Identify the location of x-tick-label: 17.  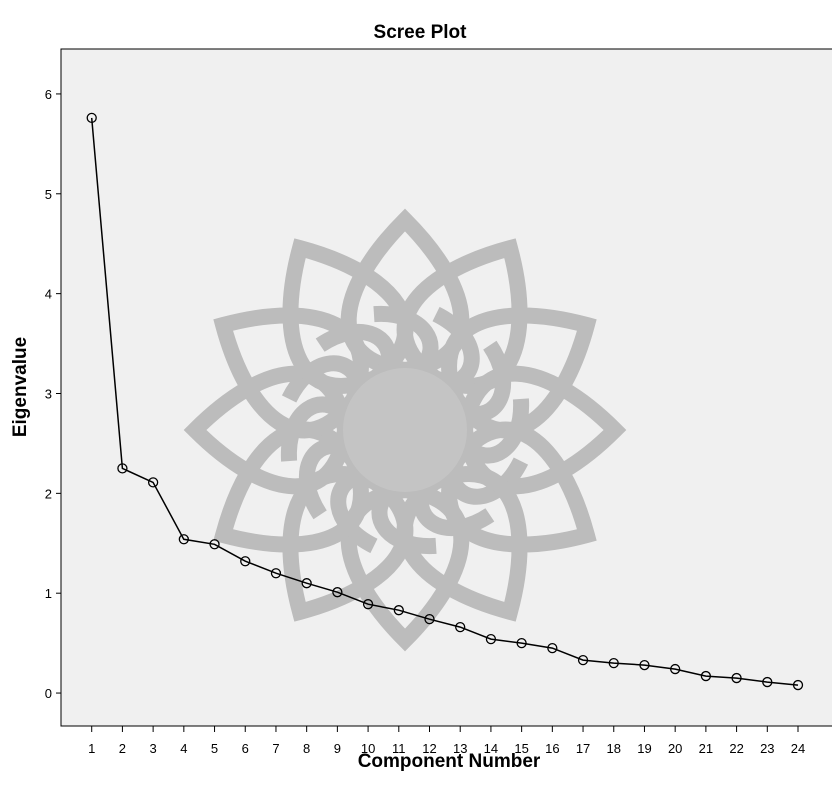
(583, 748).